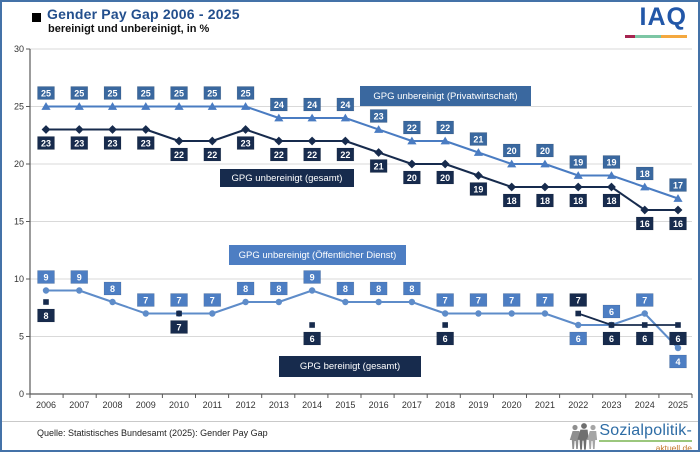  What do you see at coordinates (36, 17) in the screenshot?
I see `title-bullet-square` at bounding box center [36, 17].